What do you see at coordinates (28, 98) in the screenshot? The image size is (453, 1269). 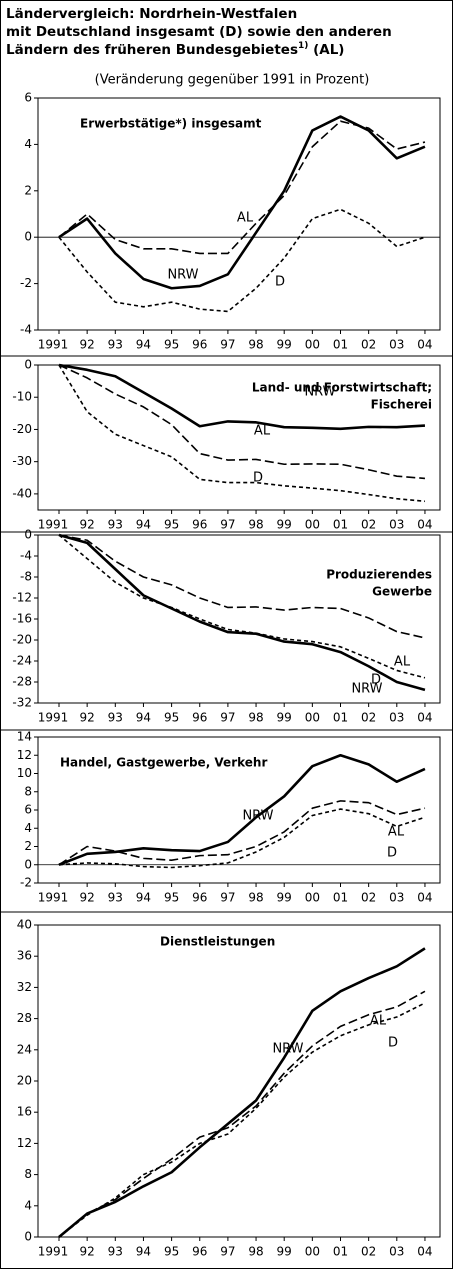 I see `y-tick-label: 6` at bounding box center [28, 98].